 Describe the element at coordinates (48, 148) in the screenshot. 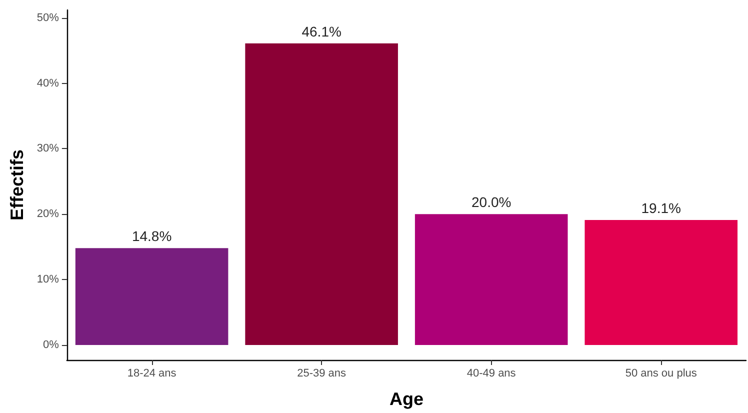

I see `y-tick-label: 30%` at that location.